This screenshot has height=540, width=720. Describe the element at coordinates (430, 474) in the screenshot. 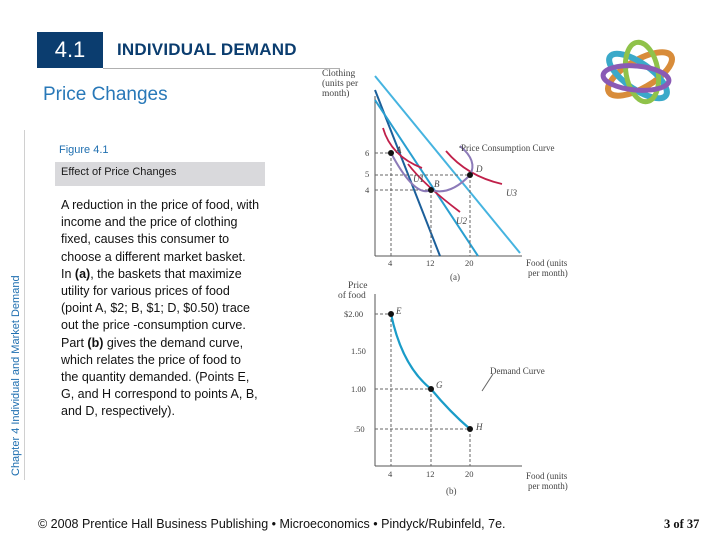

I see `panel-b-xtick-12: 12` at that location.